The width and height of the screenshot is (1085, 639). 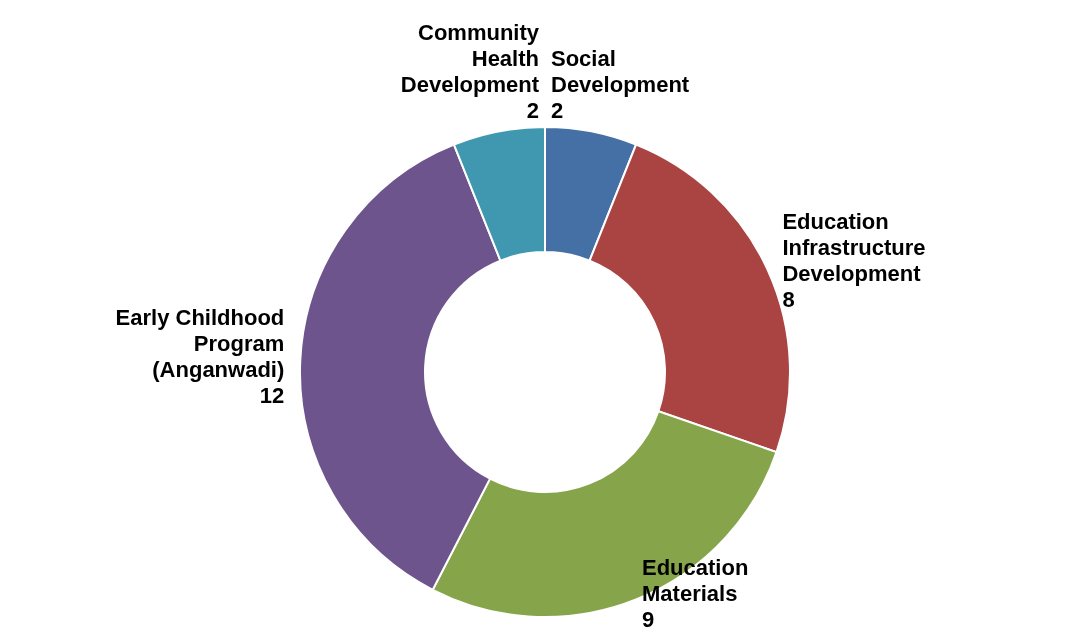 I want to click on slice-label: Community Health Development, so click(x=470, y=58).